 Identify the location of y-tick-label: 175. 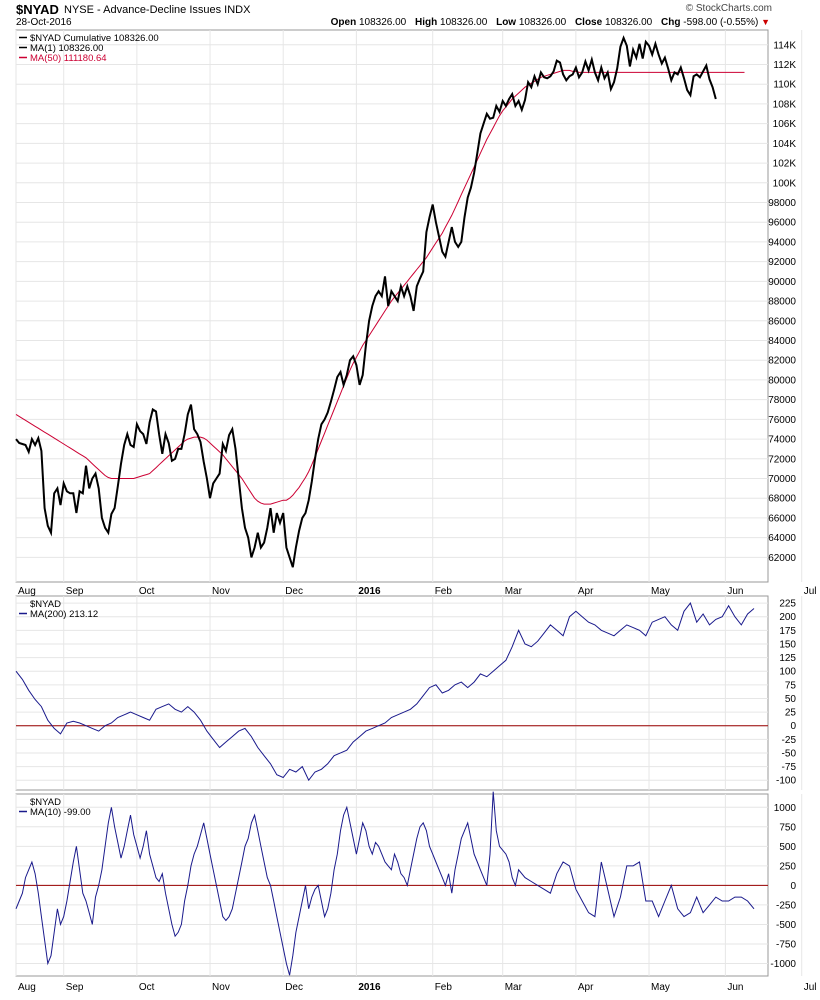
(787, 631).